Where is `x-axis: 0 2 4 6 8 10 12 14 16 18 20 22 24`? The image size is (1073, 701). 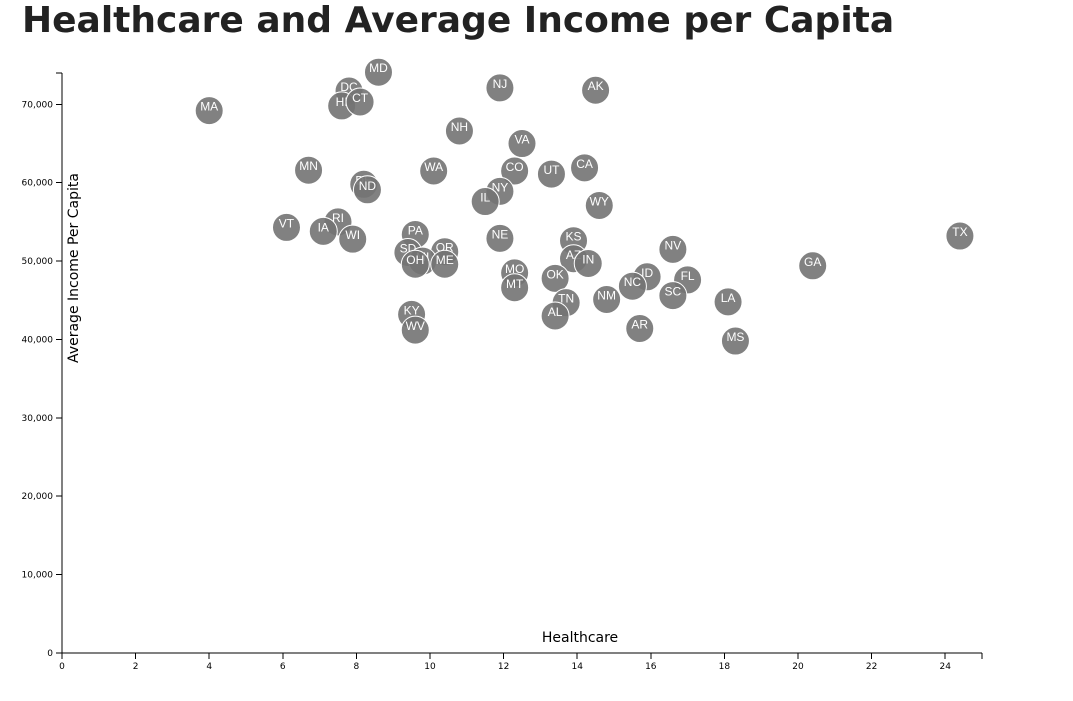 x-axis: 0 2 4 6 8 10 12 14 16 18 20 22 24 is located at coordinates (521, 662).